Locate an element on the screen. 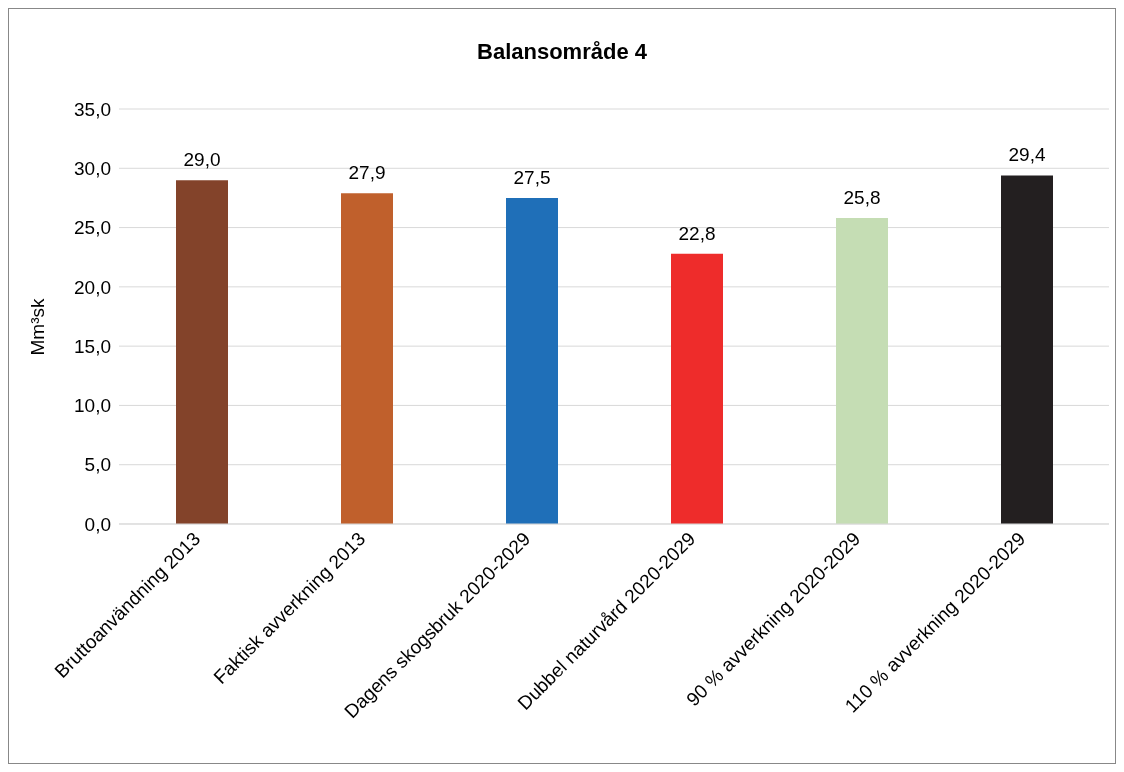  y-axis-title: Mm³sk is located at coordinates (38, 327).